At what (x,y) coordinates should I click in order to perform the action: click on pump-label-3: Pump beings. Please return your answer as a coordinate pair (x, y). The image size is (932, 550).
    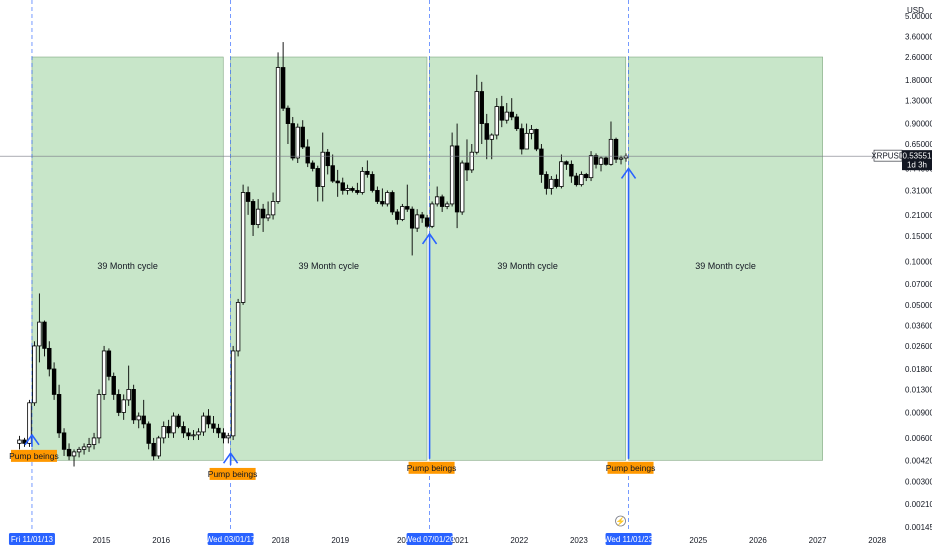
    Looking at the image, I should click on (432, 468).